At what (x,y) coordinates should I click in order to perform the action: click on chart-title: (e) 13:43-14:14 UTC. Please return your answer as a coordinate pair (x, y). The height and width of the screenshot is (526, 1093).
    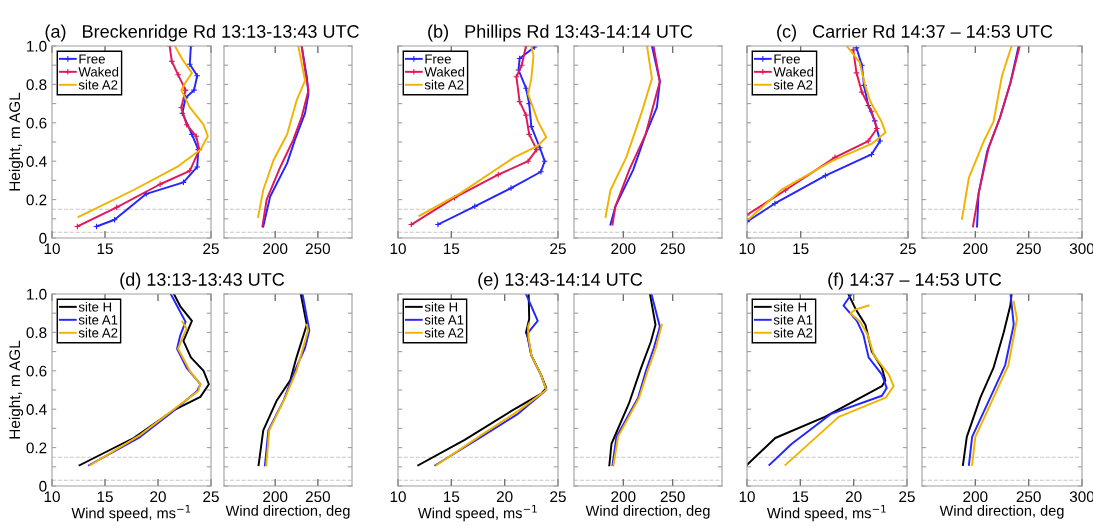
    Looking at the image, I should click on (560, 281).